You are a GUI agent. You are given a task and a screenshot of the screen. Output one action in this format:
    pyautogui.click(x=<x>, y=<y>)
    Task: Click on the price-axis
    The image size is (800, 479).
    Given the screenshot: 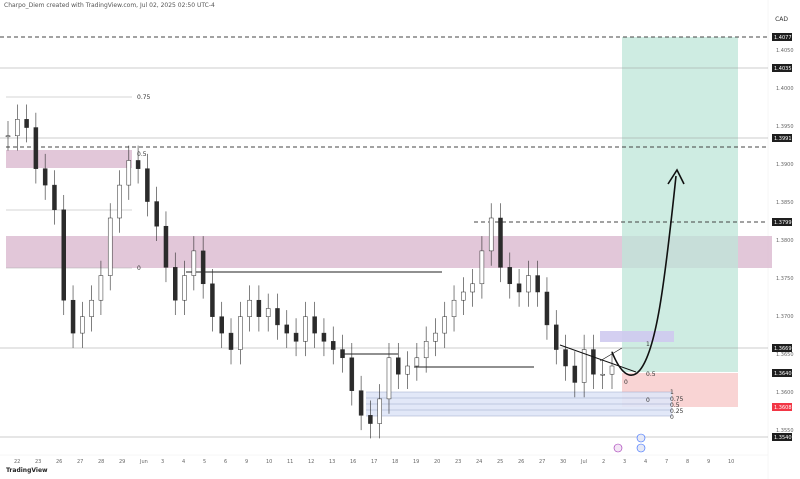 What is the action you would take?
    pyautogui.click(x=784, y=239)
    